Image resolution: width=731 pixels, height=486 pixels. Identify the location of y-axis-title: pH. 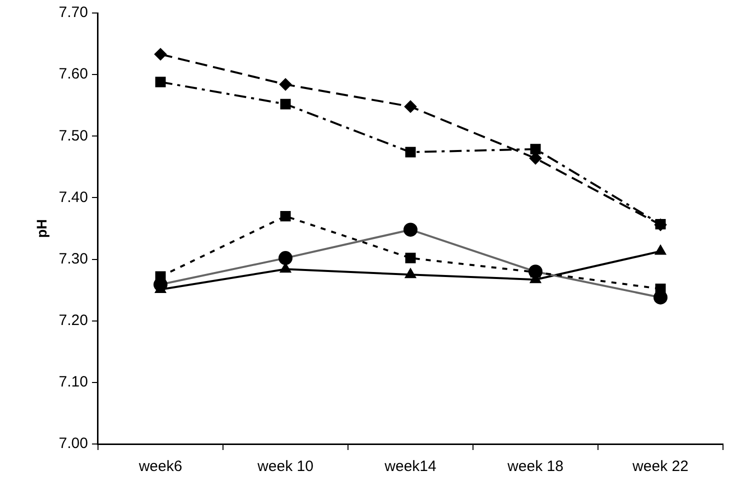
(41, 228).